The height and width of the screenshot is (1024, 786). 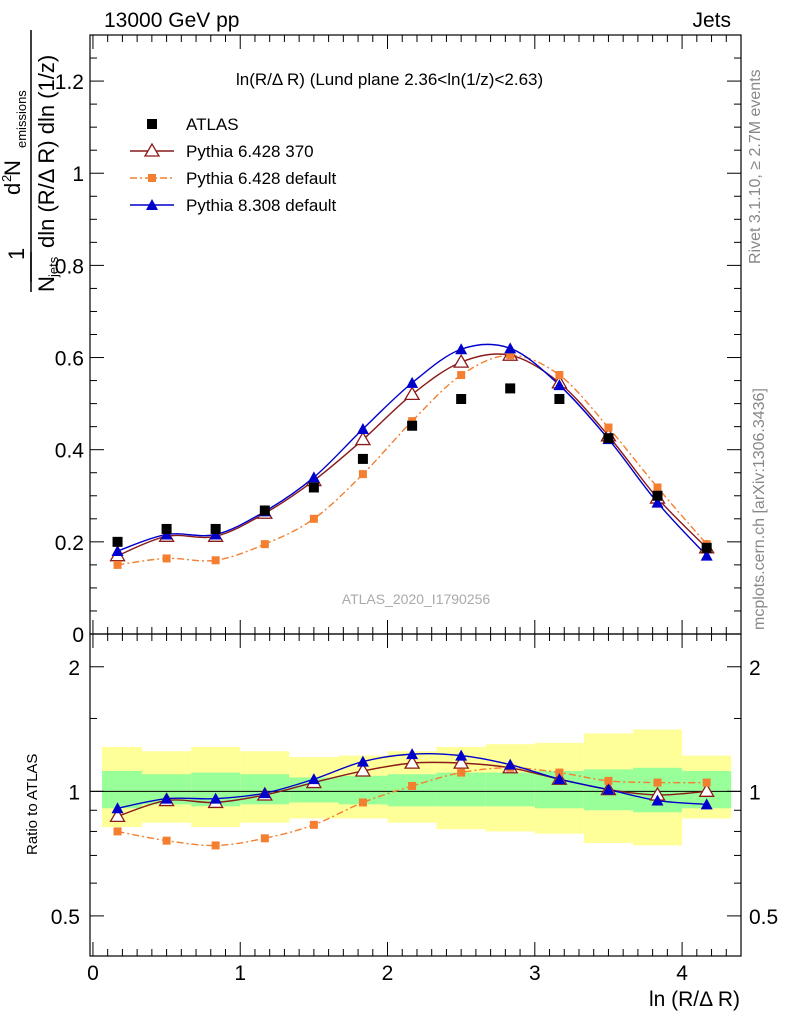 I want to click on y-tick-label: 0.4, so click(x=70, y=451).